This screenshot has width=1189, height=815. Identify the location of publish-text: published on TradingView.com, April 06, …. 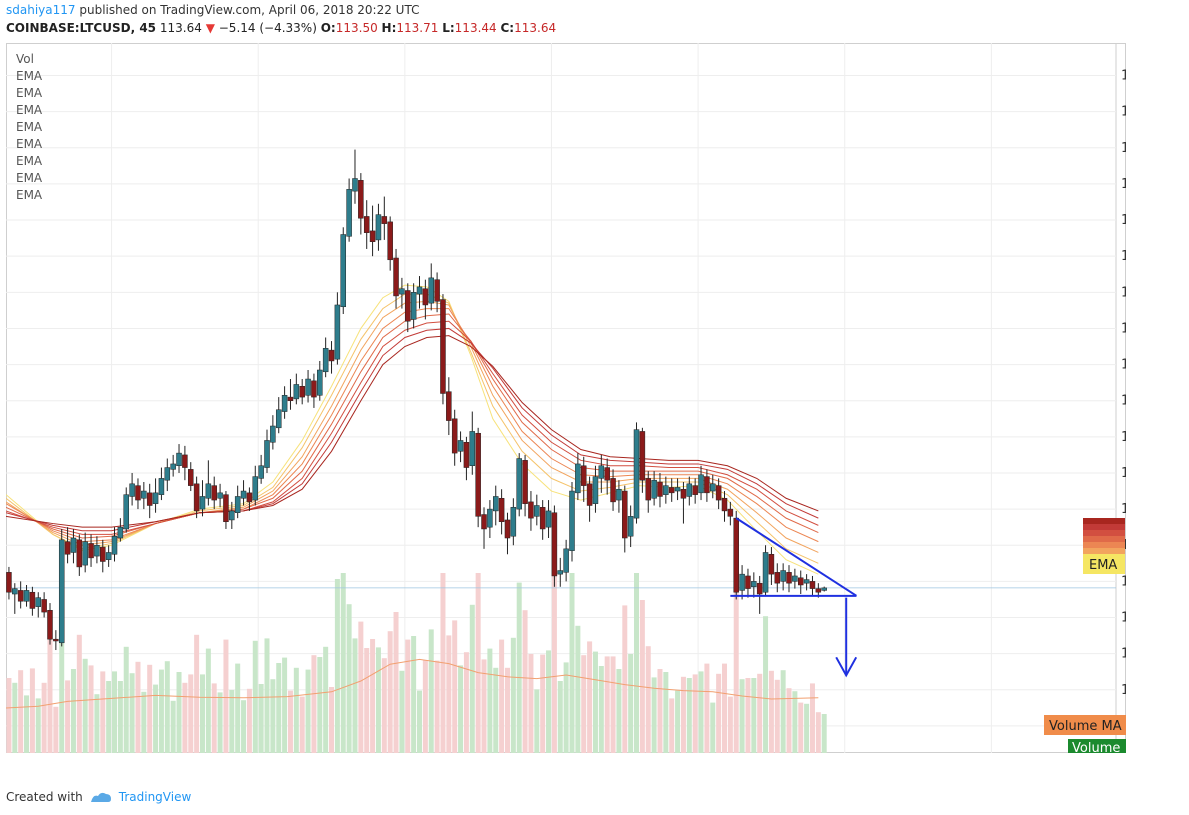
(249, 10).